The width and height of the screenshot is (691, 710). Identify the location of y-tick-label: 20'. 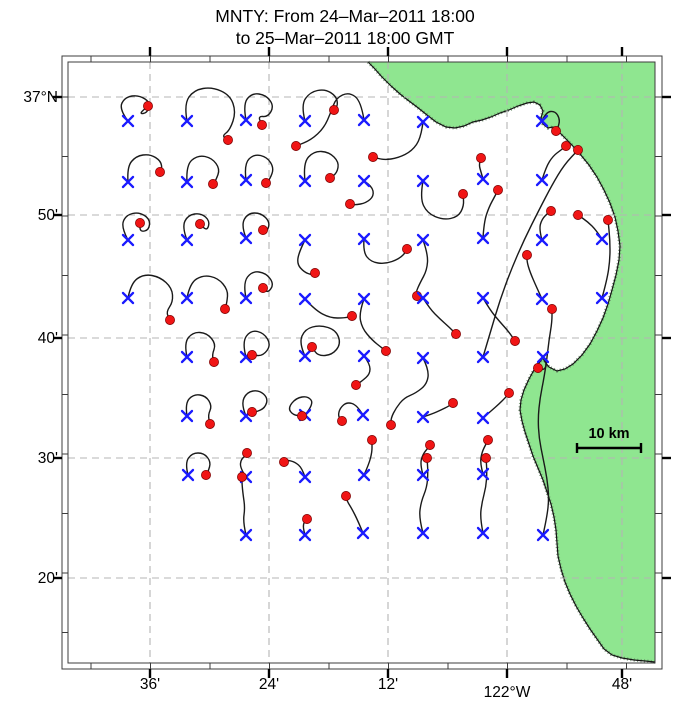
(48, 578).